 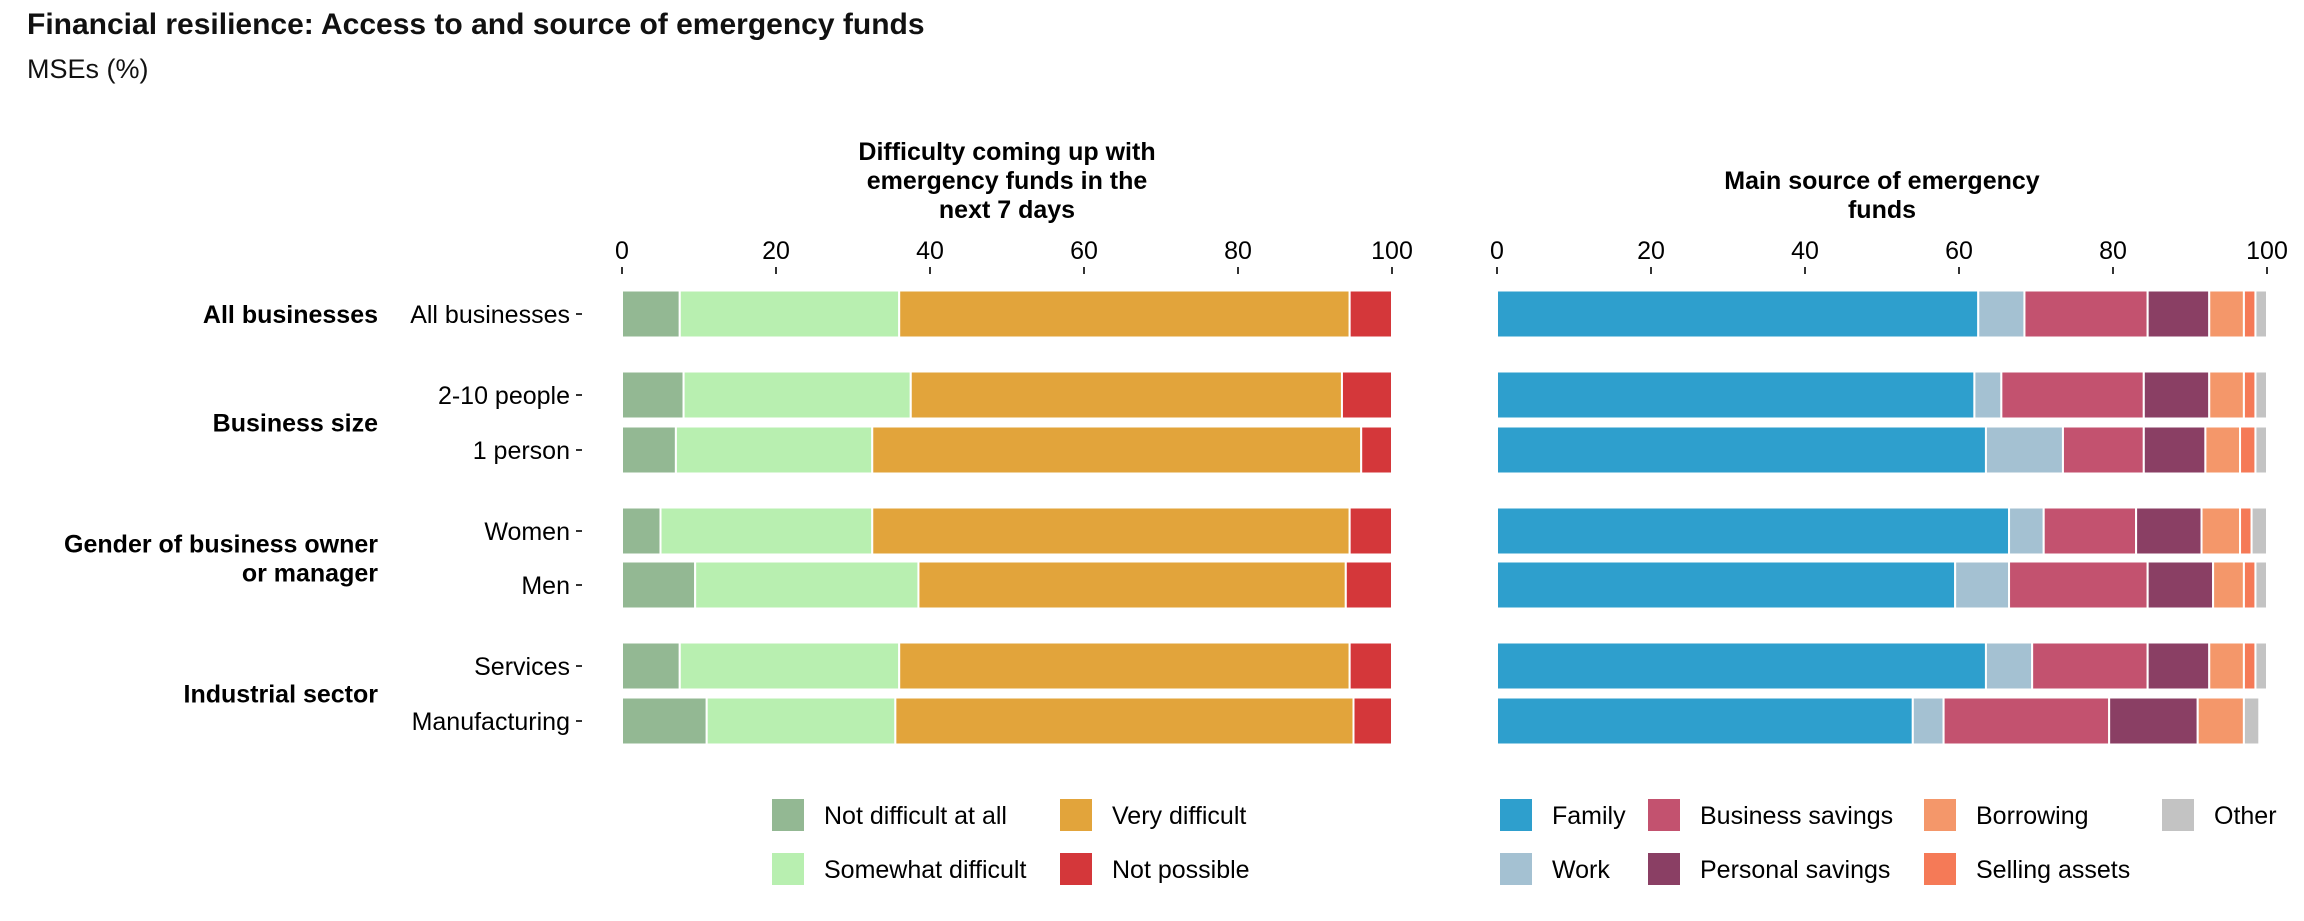 I want to click on bar-family-men, so click(x=1726, y=585).